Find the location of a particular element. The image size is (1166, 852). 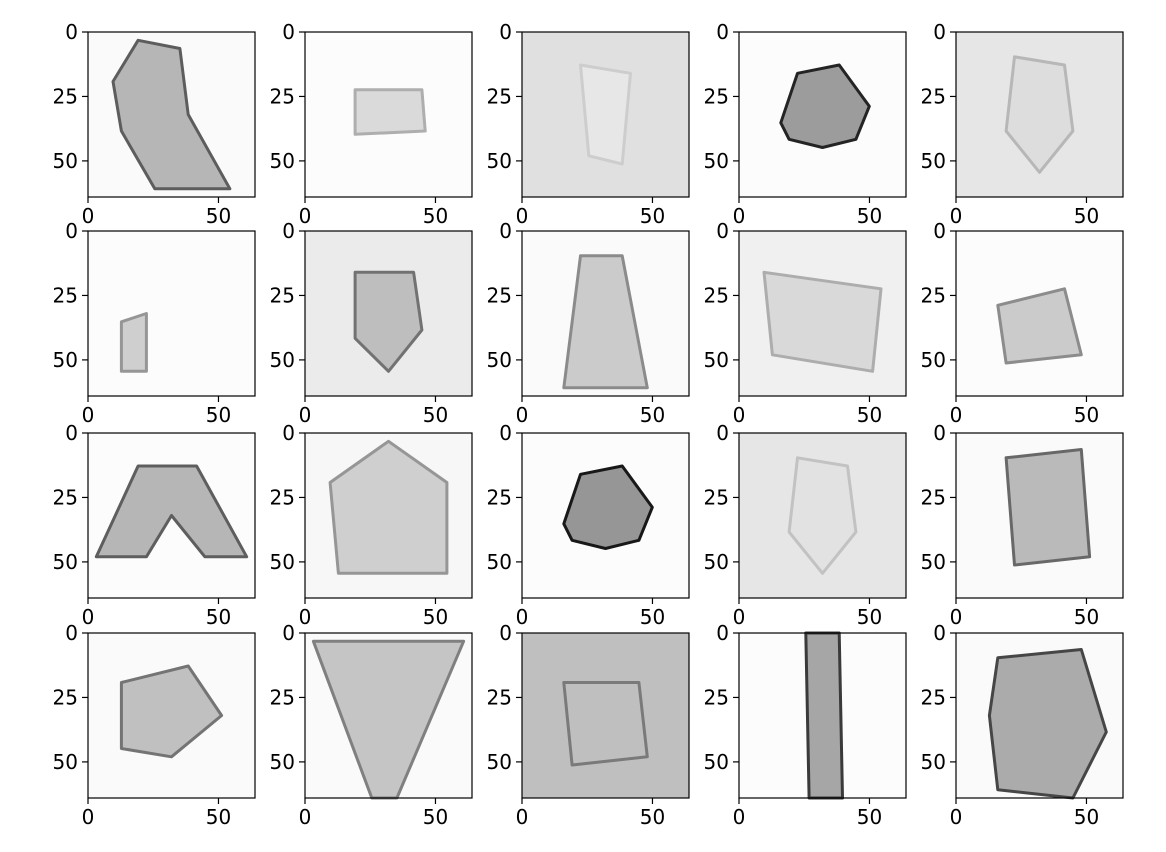

image-background is located at coordinates (171, 313).